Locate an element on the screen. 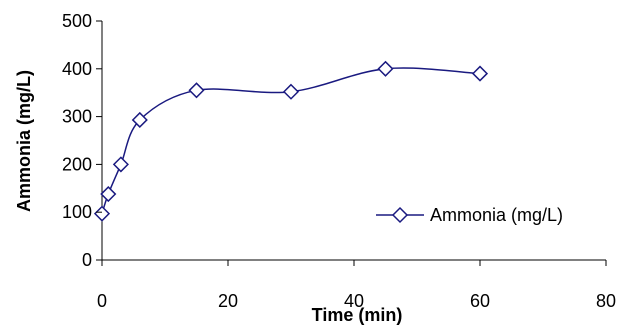 Image resolution: width=627 pixels, height=327 pixels. x-tick-label: 80 is located at coordinates (606, 301).